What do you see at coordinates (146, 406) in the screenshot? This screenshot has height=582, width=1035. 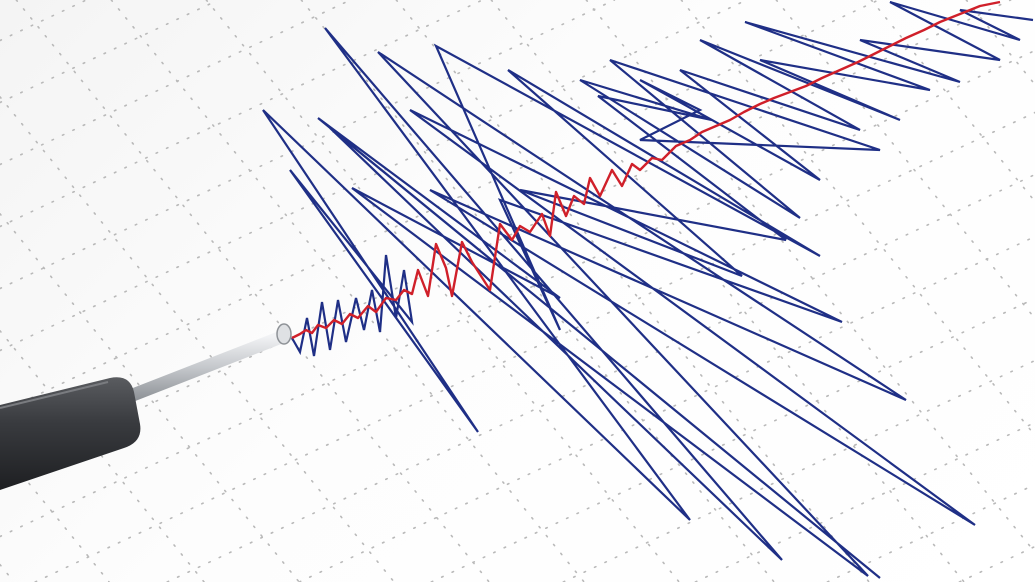 I see `seismograph-pen-icon` at bounding box center [146, 406].